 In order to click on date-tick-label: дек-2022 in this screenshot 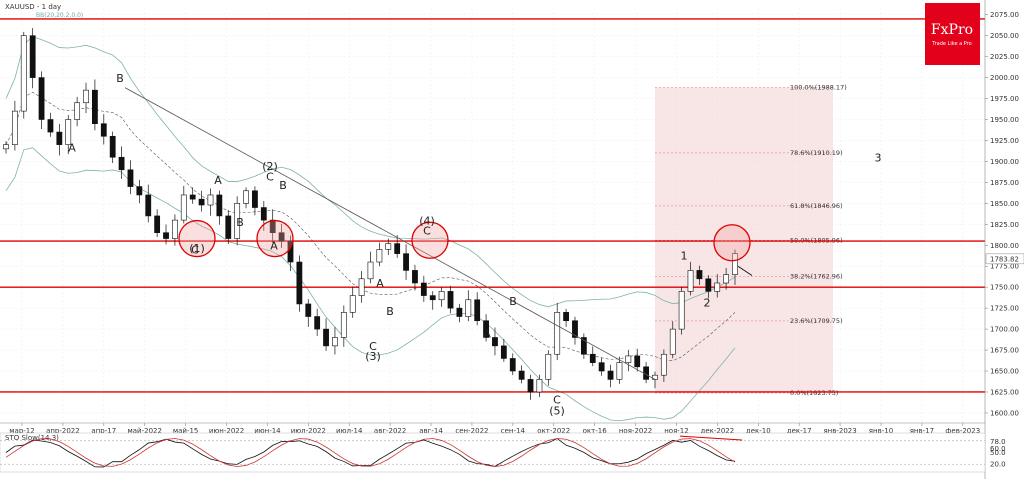, I will do `click(718, 431)`.